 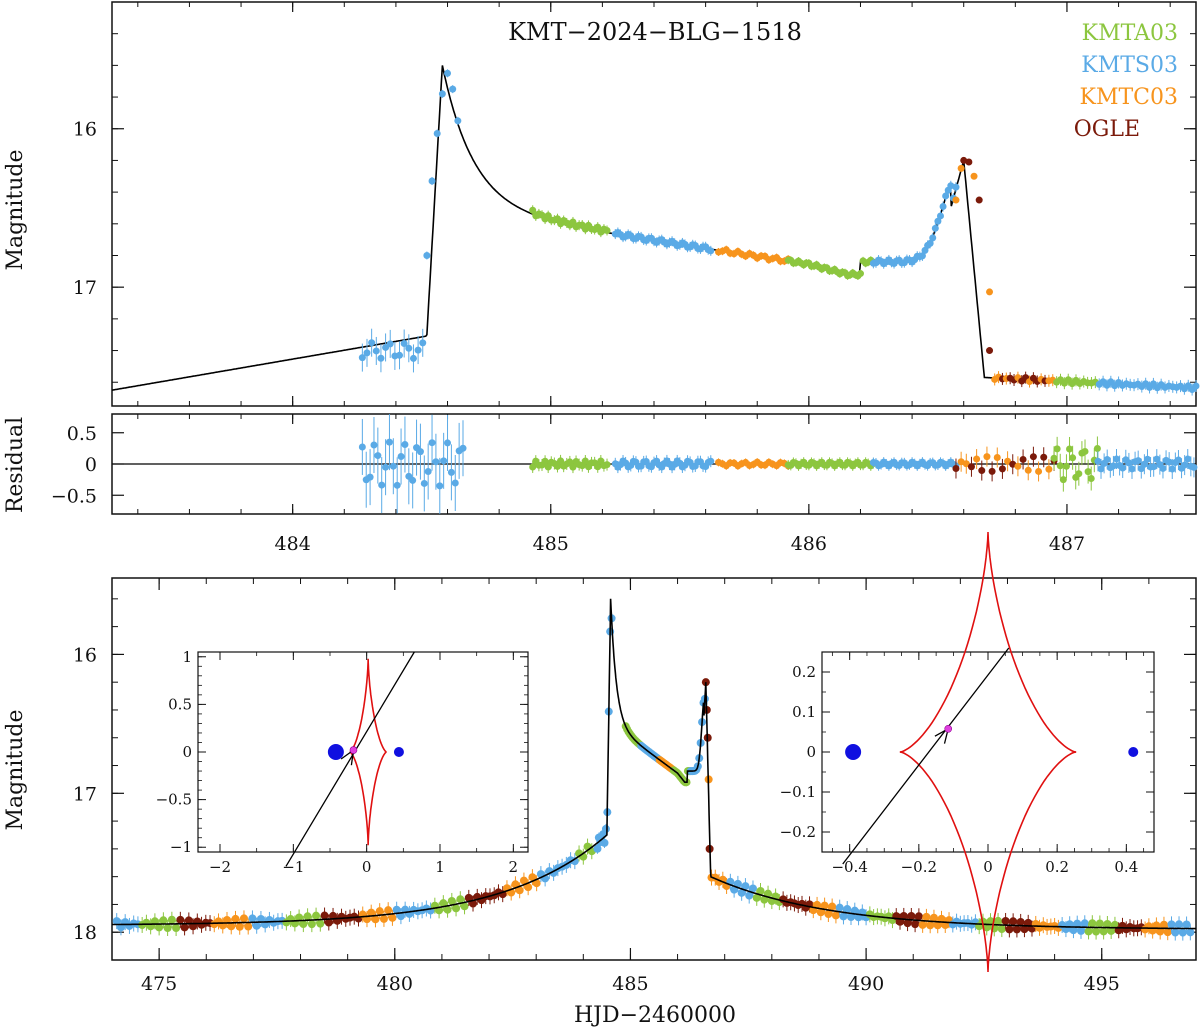 I want to click on x-axis-label: HJD−2460000, so click(x=655, y=1015).